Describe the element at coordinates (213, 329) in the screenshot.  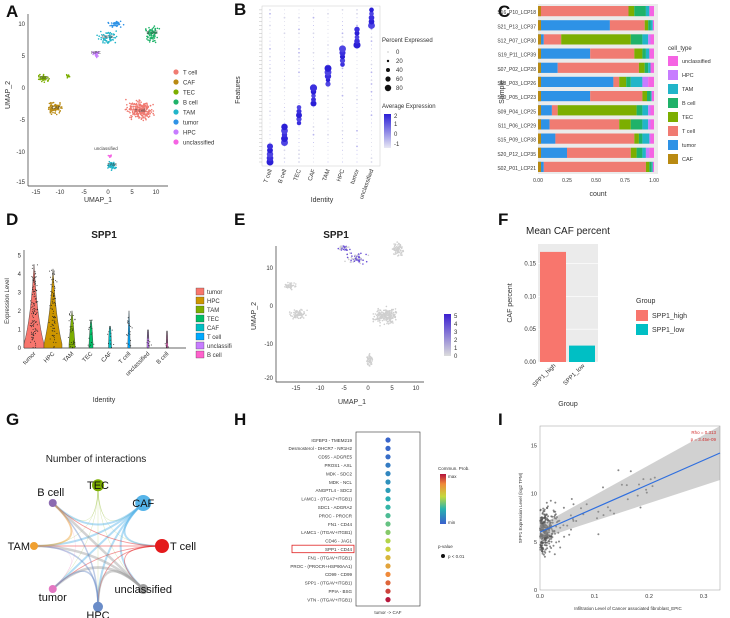
I see `d-legend-label: CAF` at that location.